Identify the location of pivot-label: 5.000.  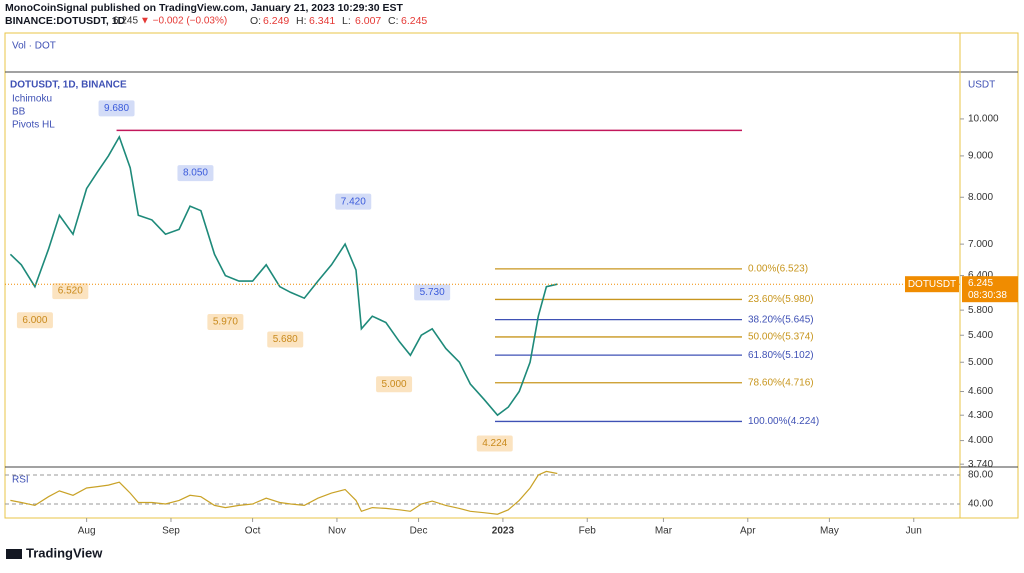
(394, 384).